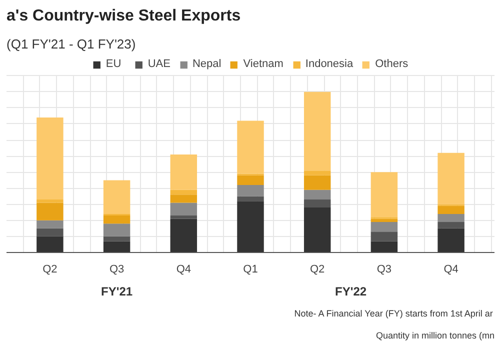 The image size is (500, 345). Describe the element at coordinates (435, 335) in the screenshot. I see `text: Quantity in million tonnes (mn` at that location.